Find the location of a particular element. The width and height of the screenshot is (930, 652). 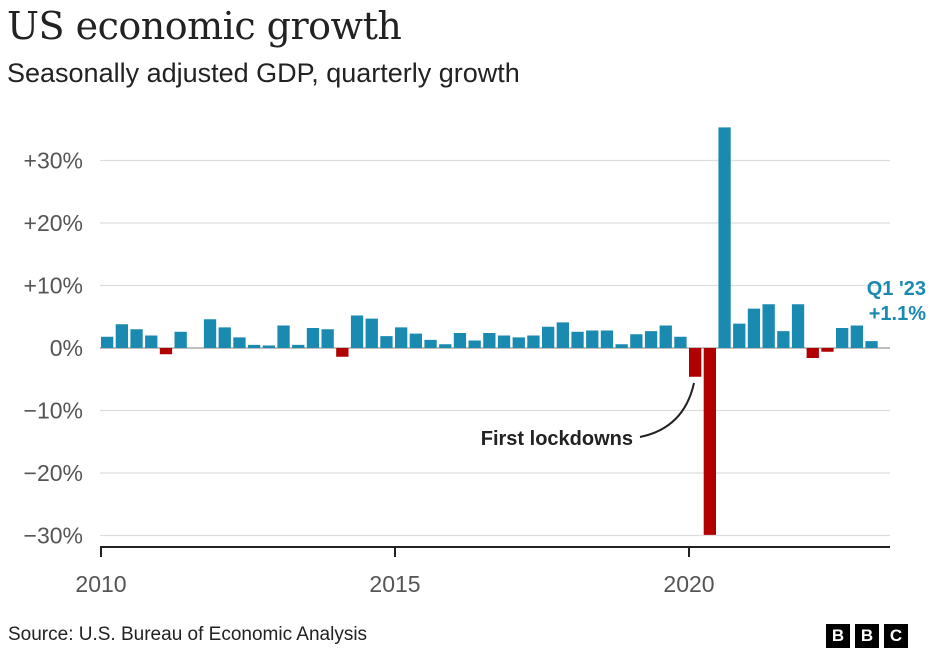

bar-2016-q2 is located at coordinates (474, 344).